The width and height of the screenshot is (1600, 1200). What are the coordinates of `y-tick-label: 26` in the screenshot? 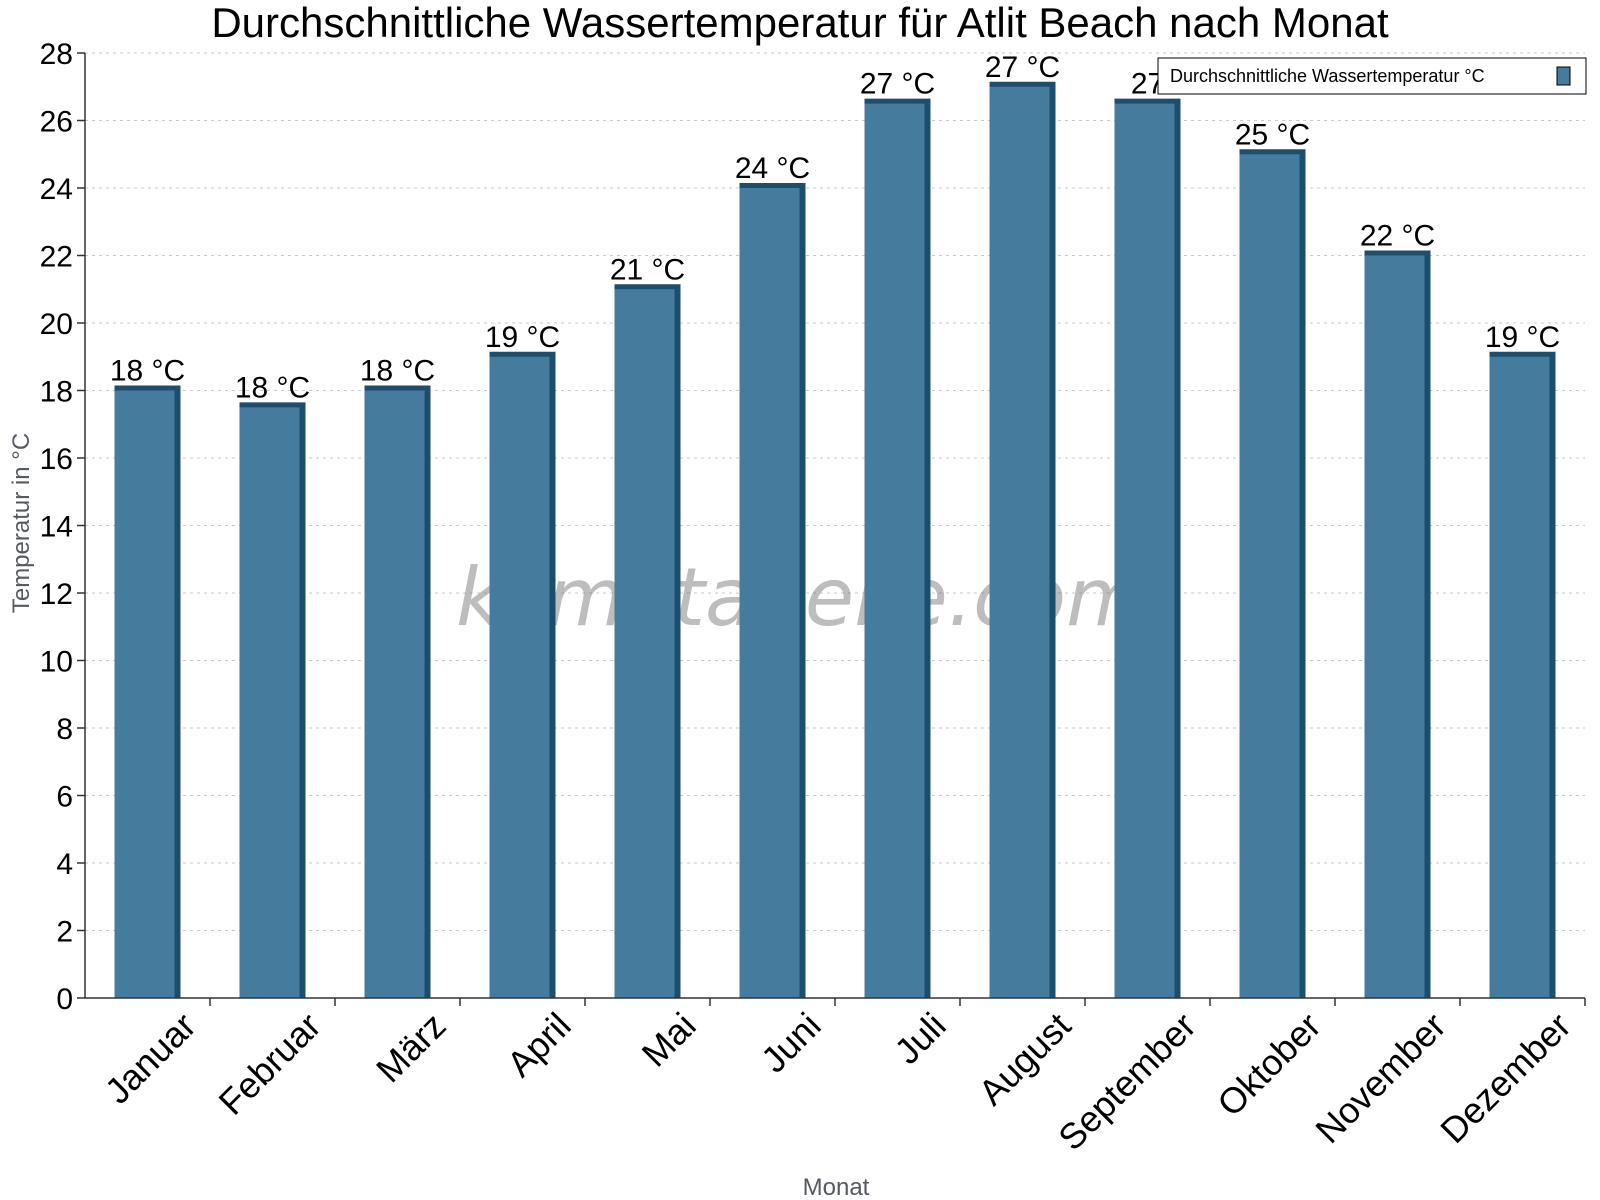 It's located at (56, 122).